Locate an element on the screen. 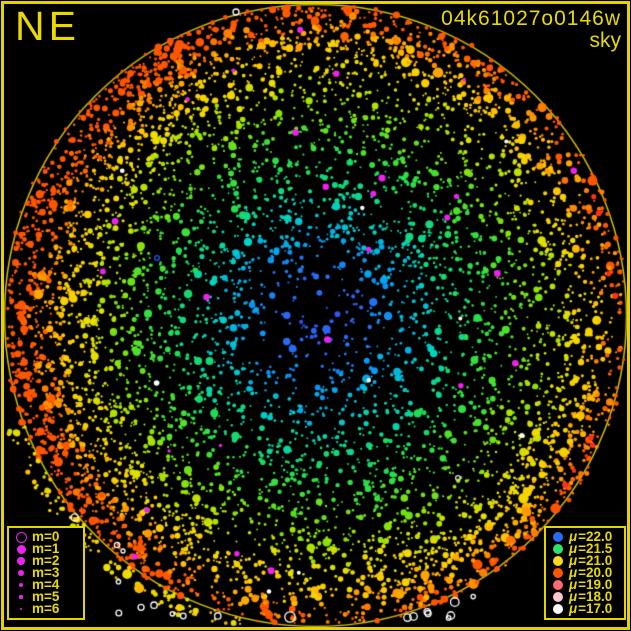  legend-m-label: m=0 is located at coordinates (46, 536).